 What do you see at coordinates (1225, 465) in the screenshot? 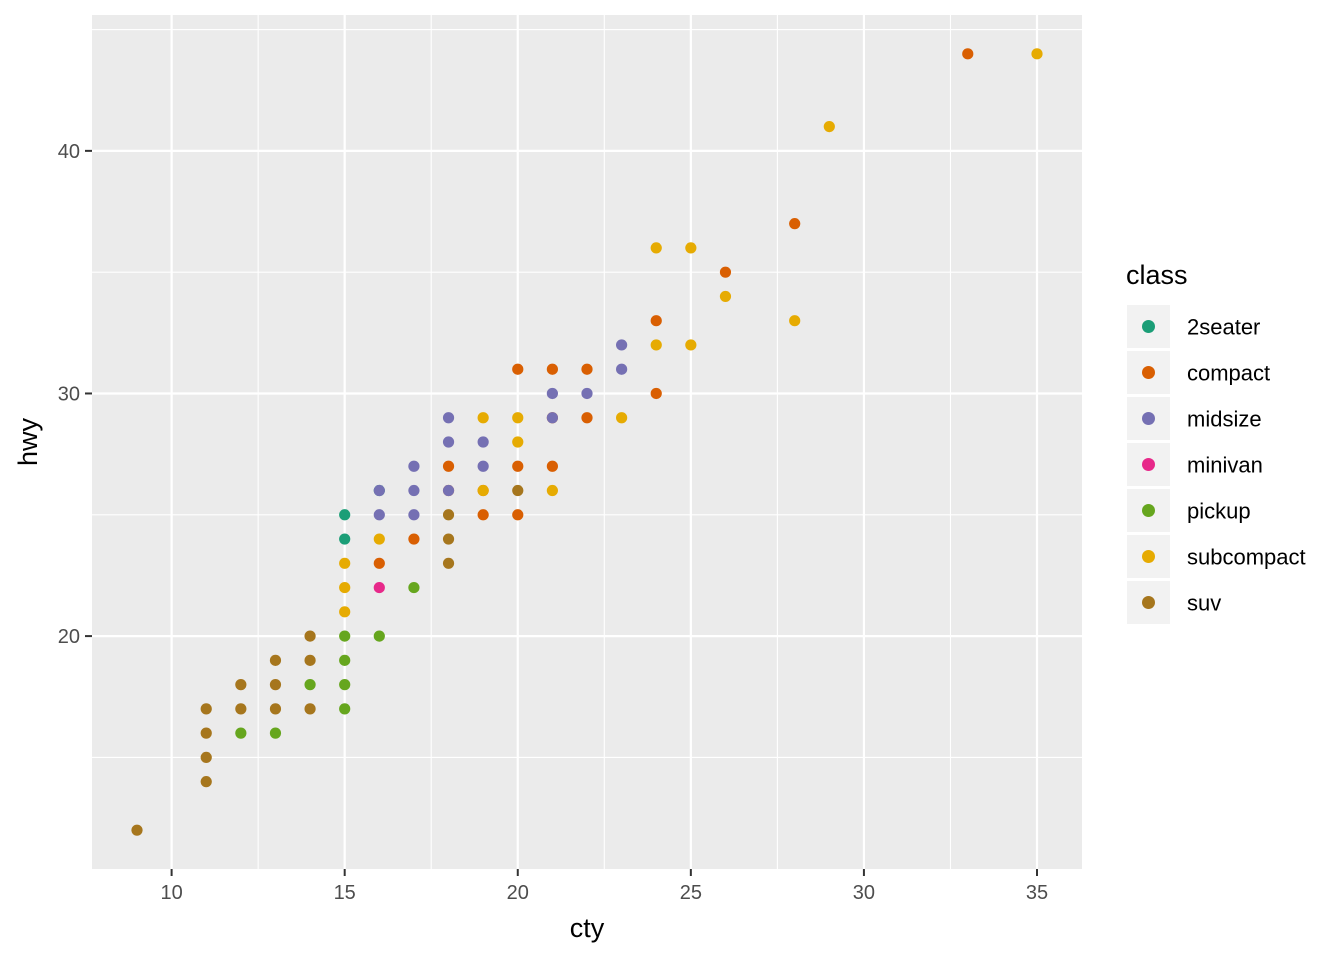
I see `legend-label: minivan` at bounding box center [1225, 465].